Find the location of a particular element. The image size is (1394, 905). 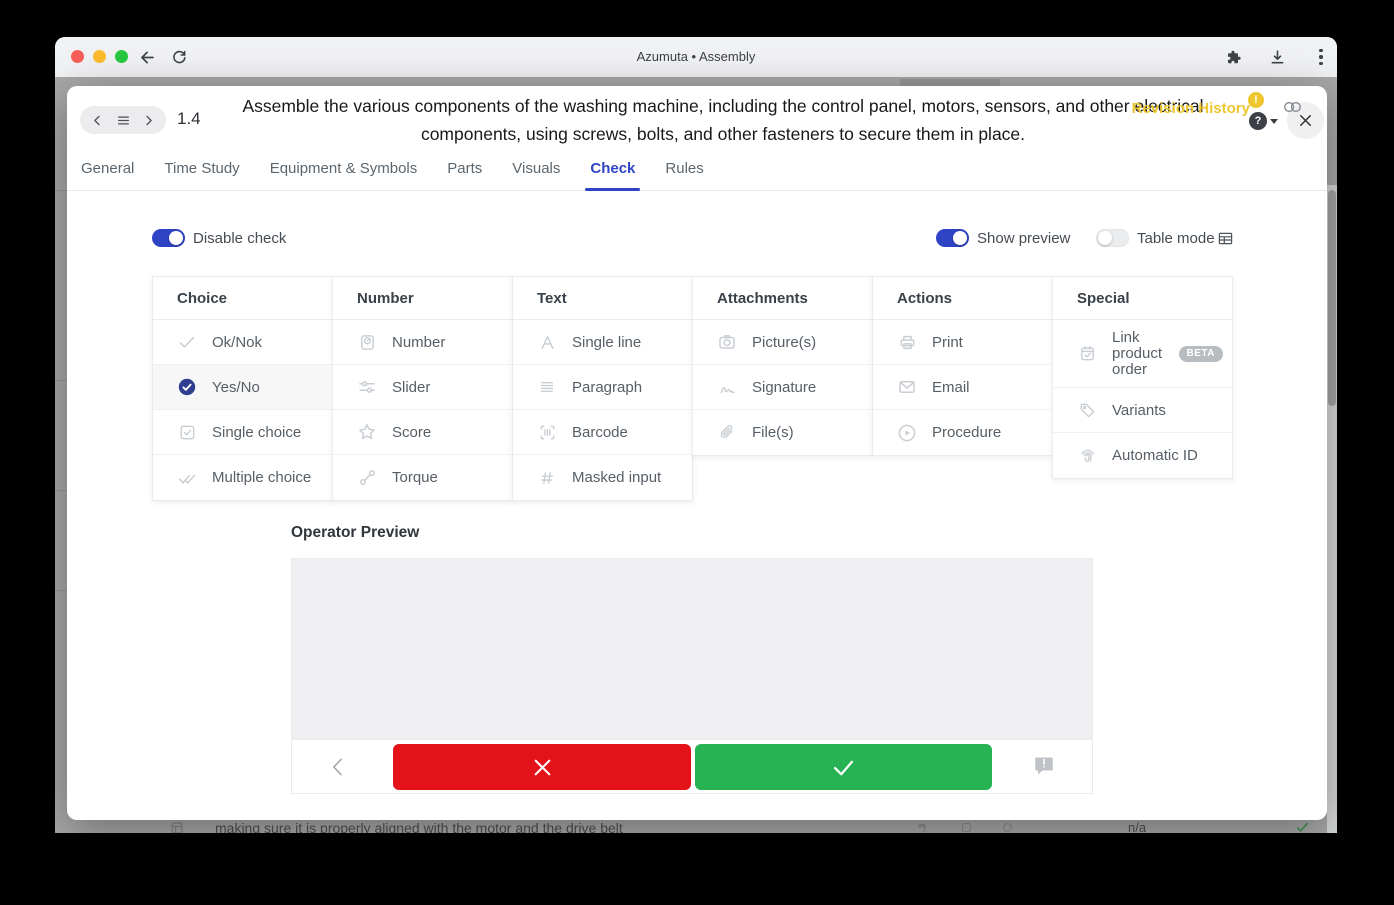

check-type-link-product-order: Link product order BETA is located at coordinates (1142, 354).